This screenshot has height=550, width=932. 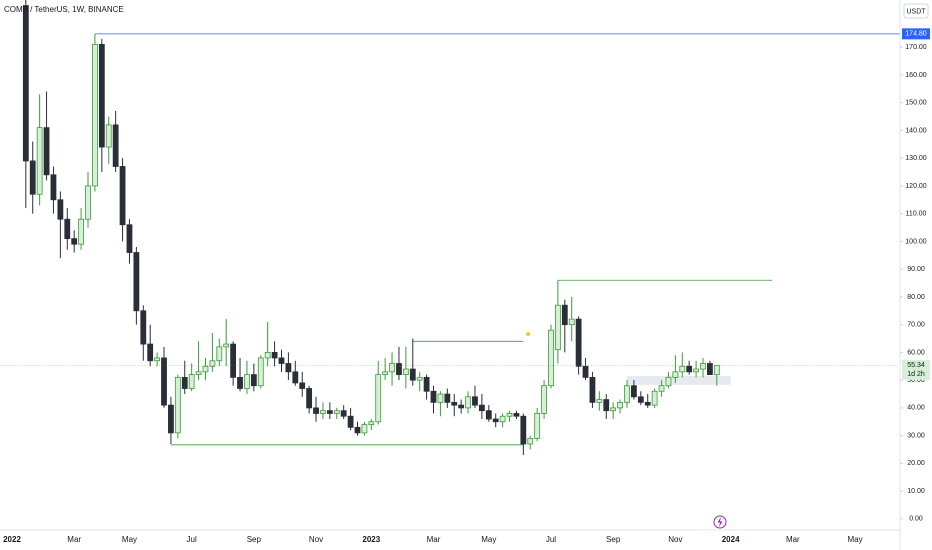 I want to click on level-price-label: 174.80, so click(x=916, y=34).